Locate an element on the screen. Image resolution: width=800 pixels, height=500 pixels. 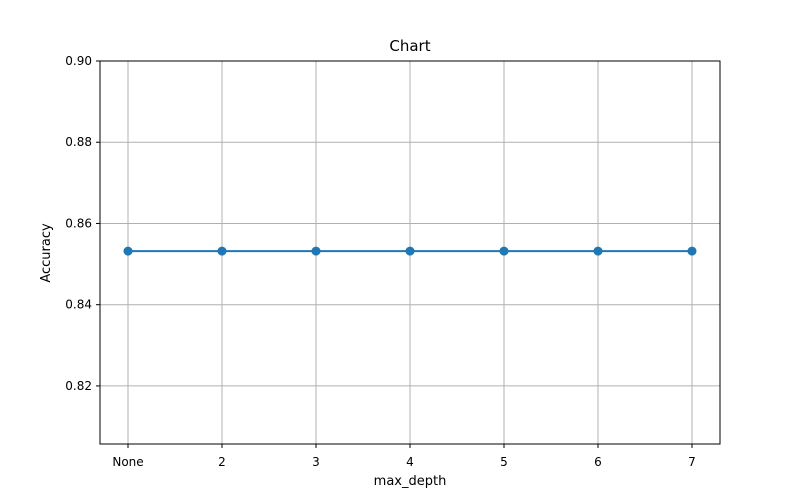
x-tick-label: 5 is located at coordinates (504, 462).